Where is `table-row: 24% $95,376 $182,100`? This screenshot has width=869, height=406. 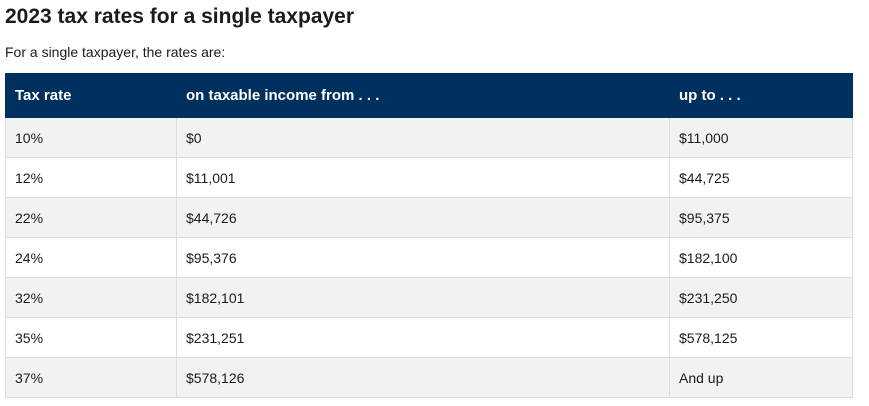
table-row: 24% $95,376 $182,100 is located at coordinates (429, 257).